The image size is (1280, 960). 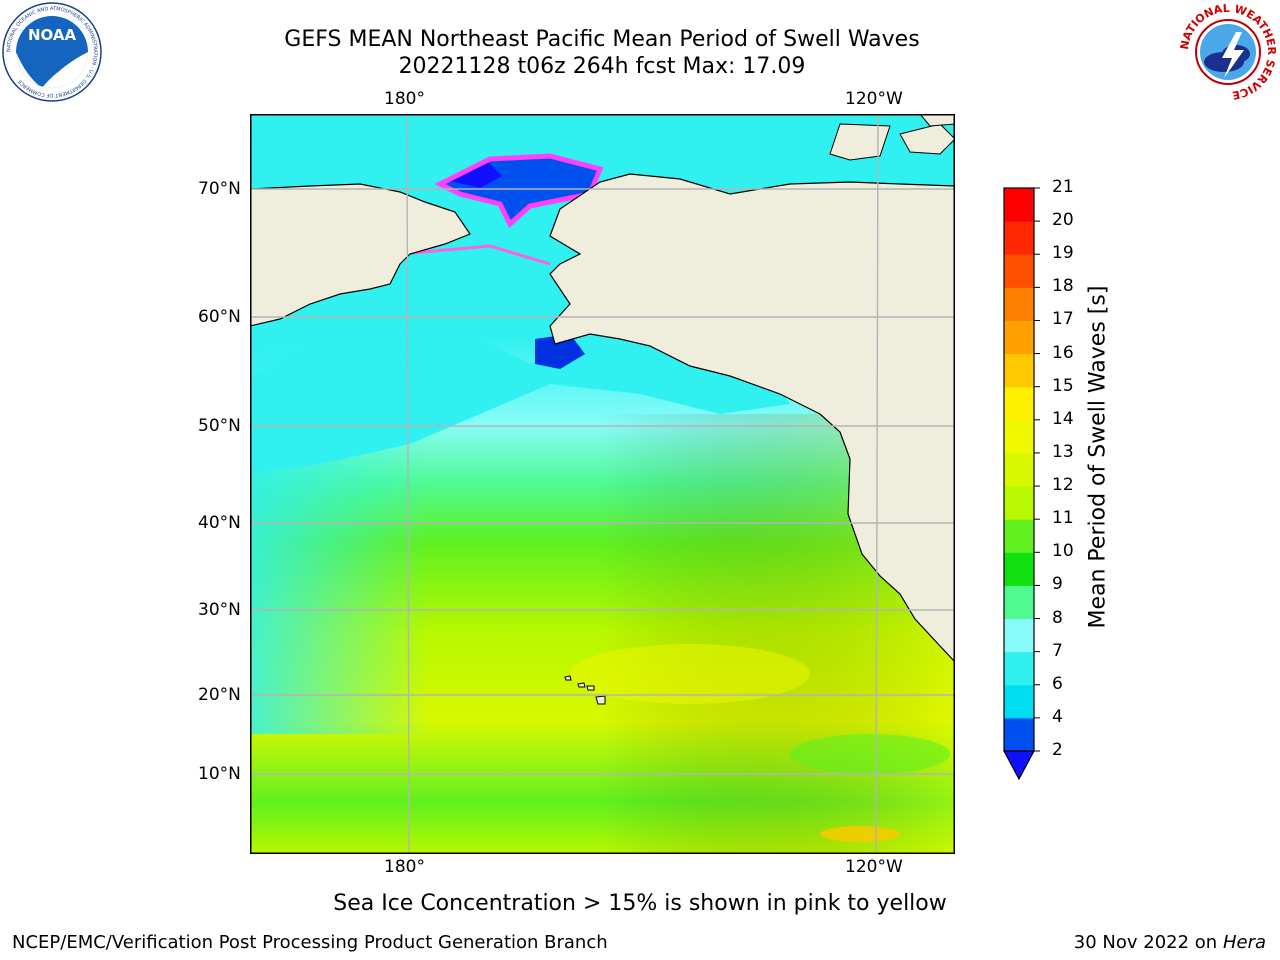 I want to click on colorbar-tick-label: 19, so click(x=1063, y=253).